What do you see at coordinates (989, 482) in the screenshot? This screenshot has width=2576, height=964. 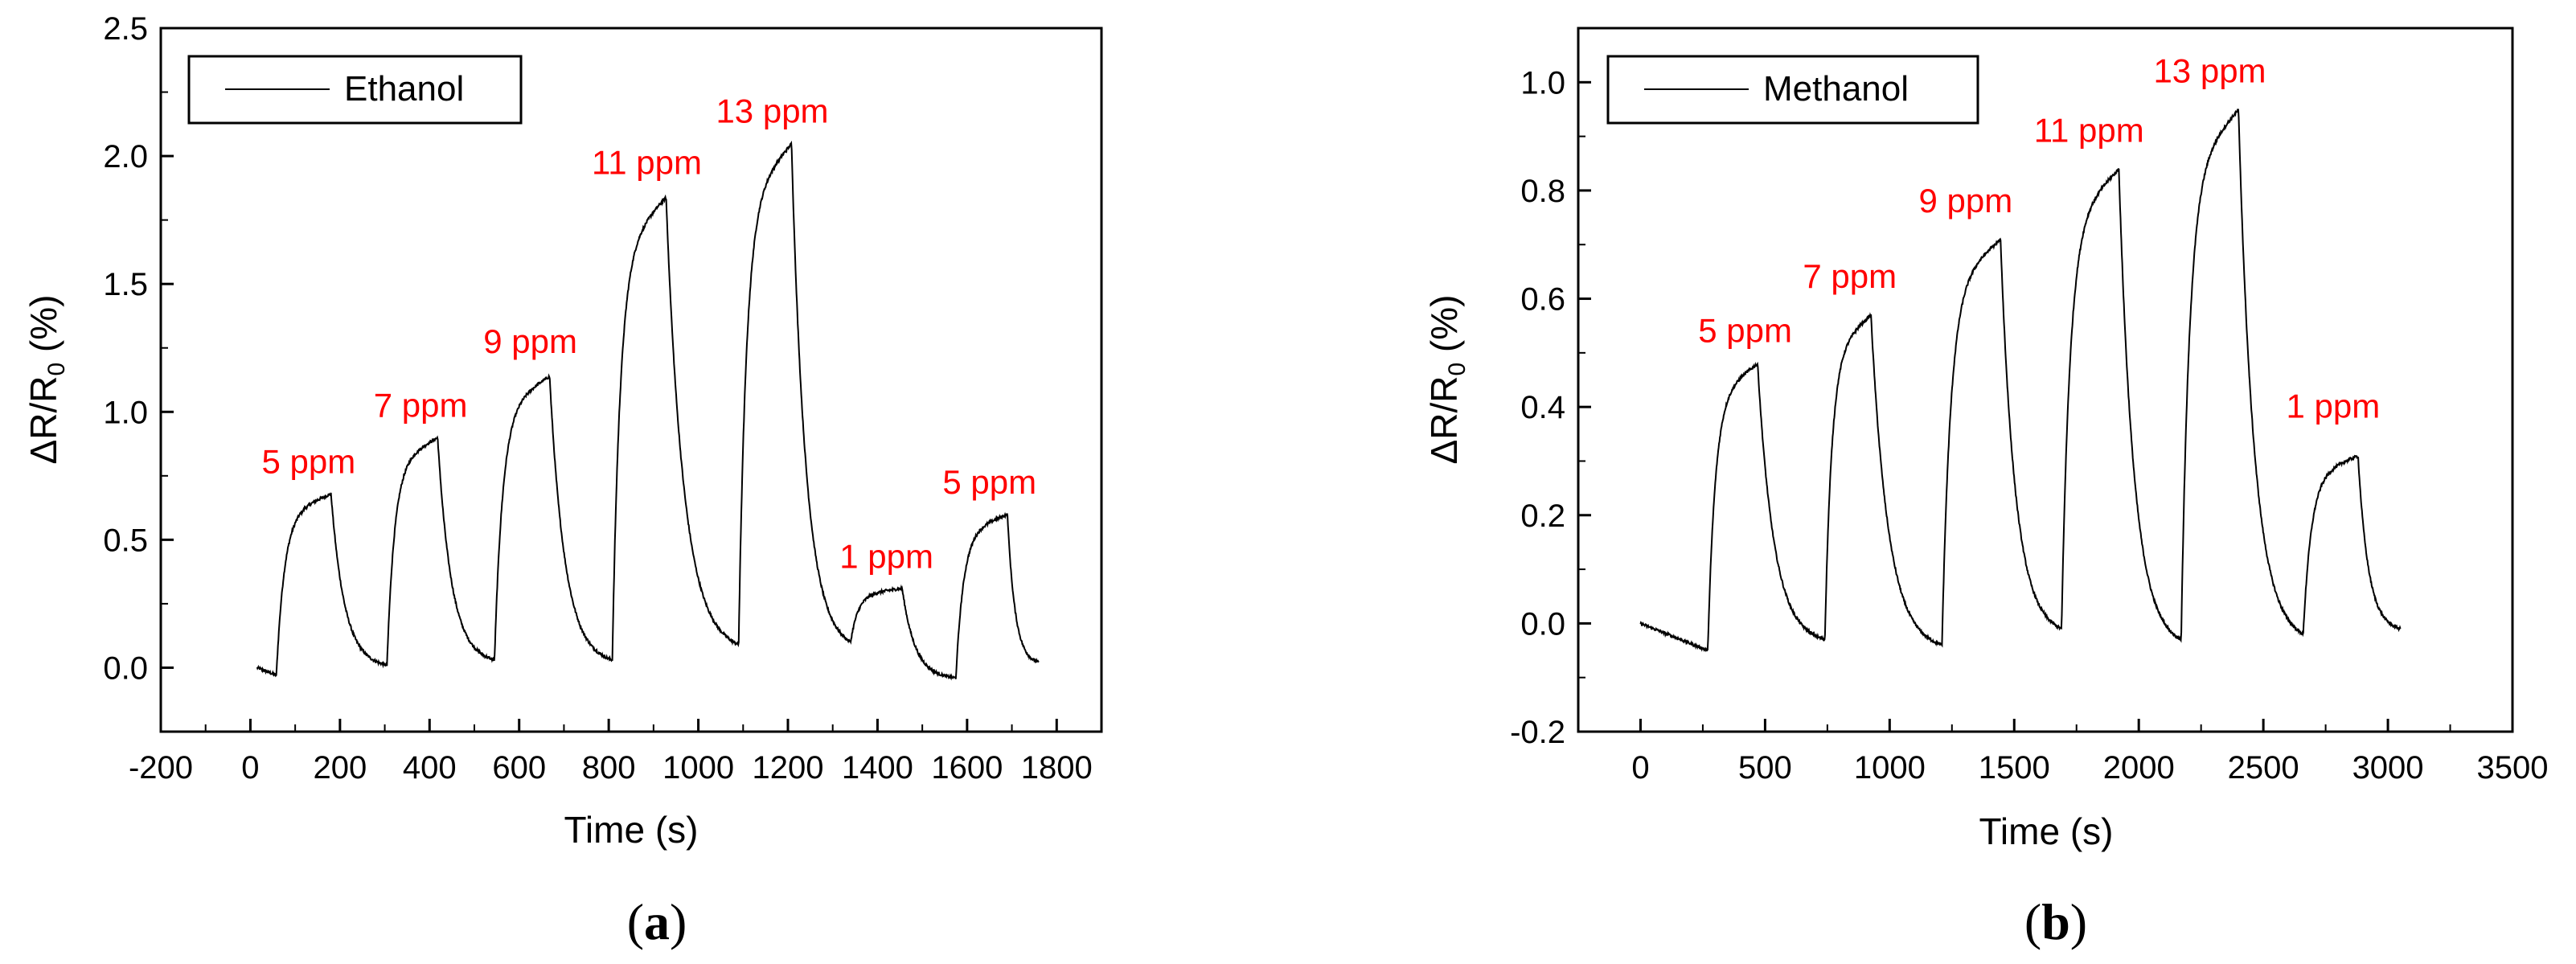 I see `concentration-label-a-6: 5 ppm` at bounding box center [989, 482].